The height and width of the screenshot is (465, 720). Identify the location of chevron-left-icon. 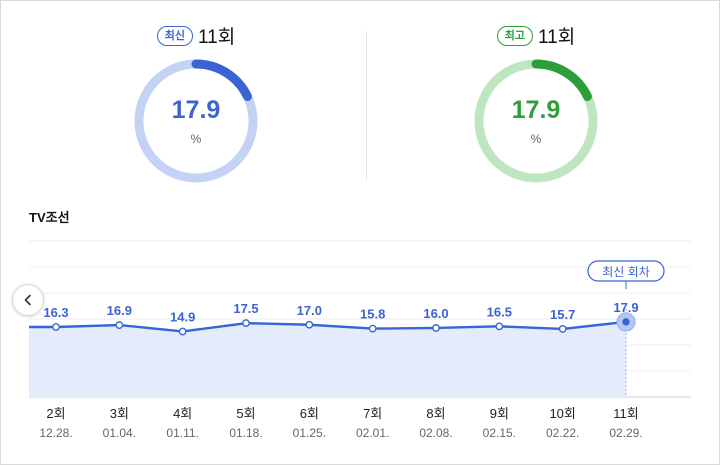
(27, 300).